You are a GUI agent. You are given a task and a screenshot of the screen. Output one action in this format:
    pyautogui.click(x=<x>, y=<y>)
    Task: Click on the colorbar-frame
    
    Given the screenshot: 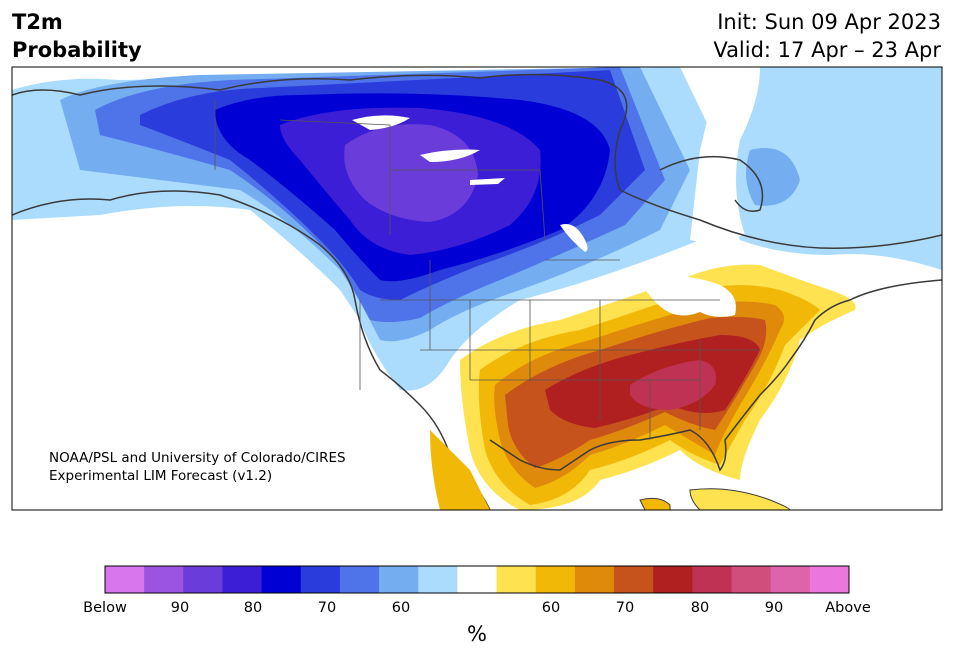 What is the action you would take?
    pyautogui.click(x=477, y=579)
    